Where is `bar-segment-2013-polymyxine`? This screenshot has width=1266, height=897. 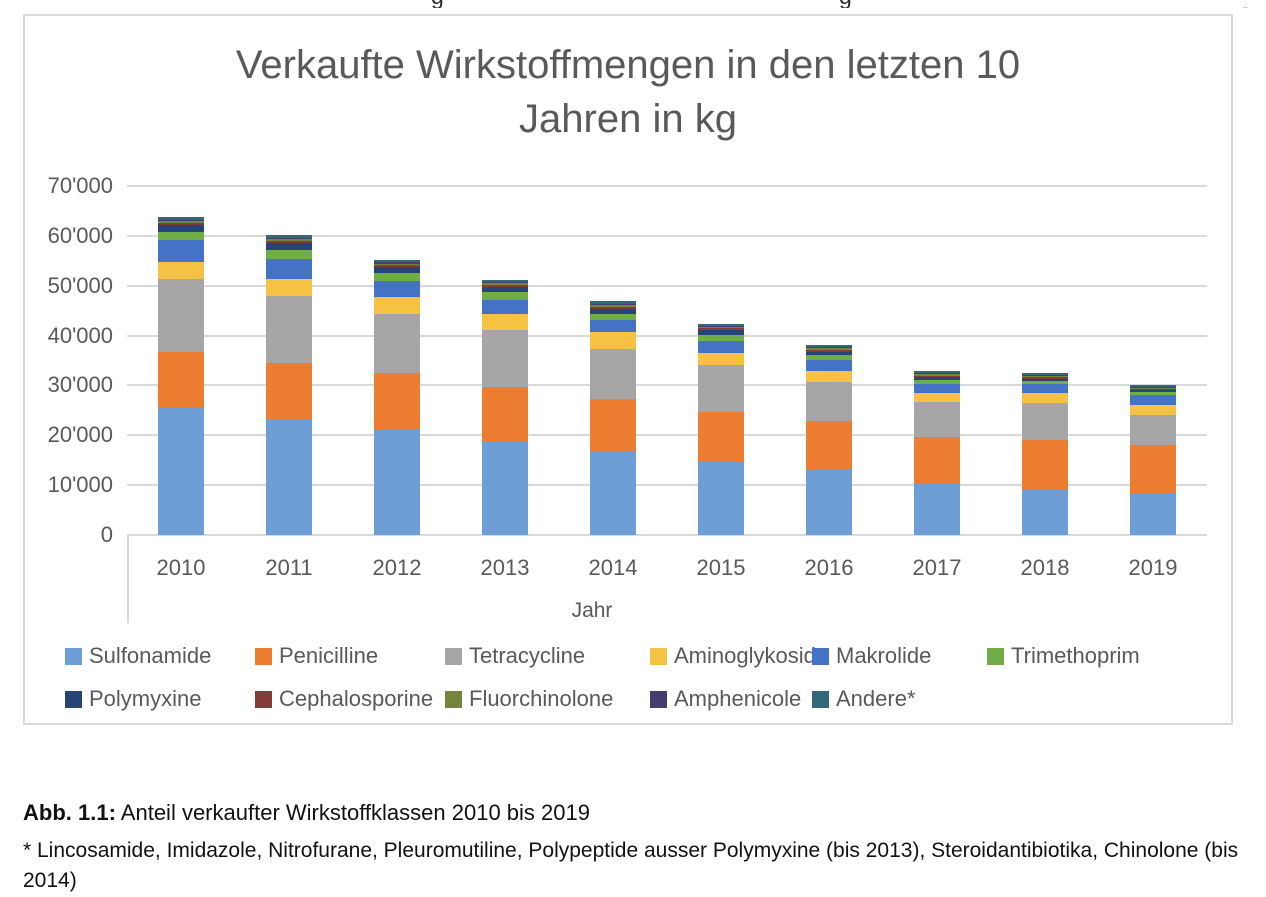 bar-segment-2013-polymyxine is located at coordinates (505, 290).